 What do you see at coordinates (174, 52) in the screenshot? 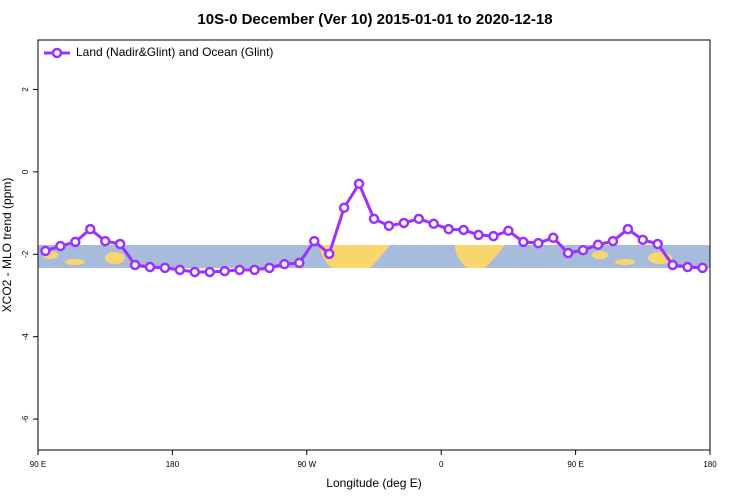
I see `legend-label: Land (Nadir&Glint) and Ocean (Glint)` at bounding box center [174, 52].